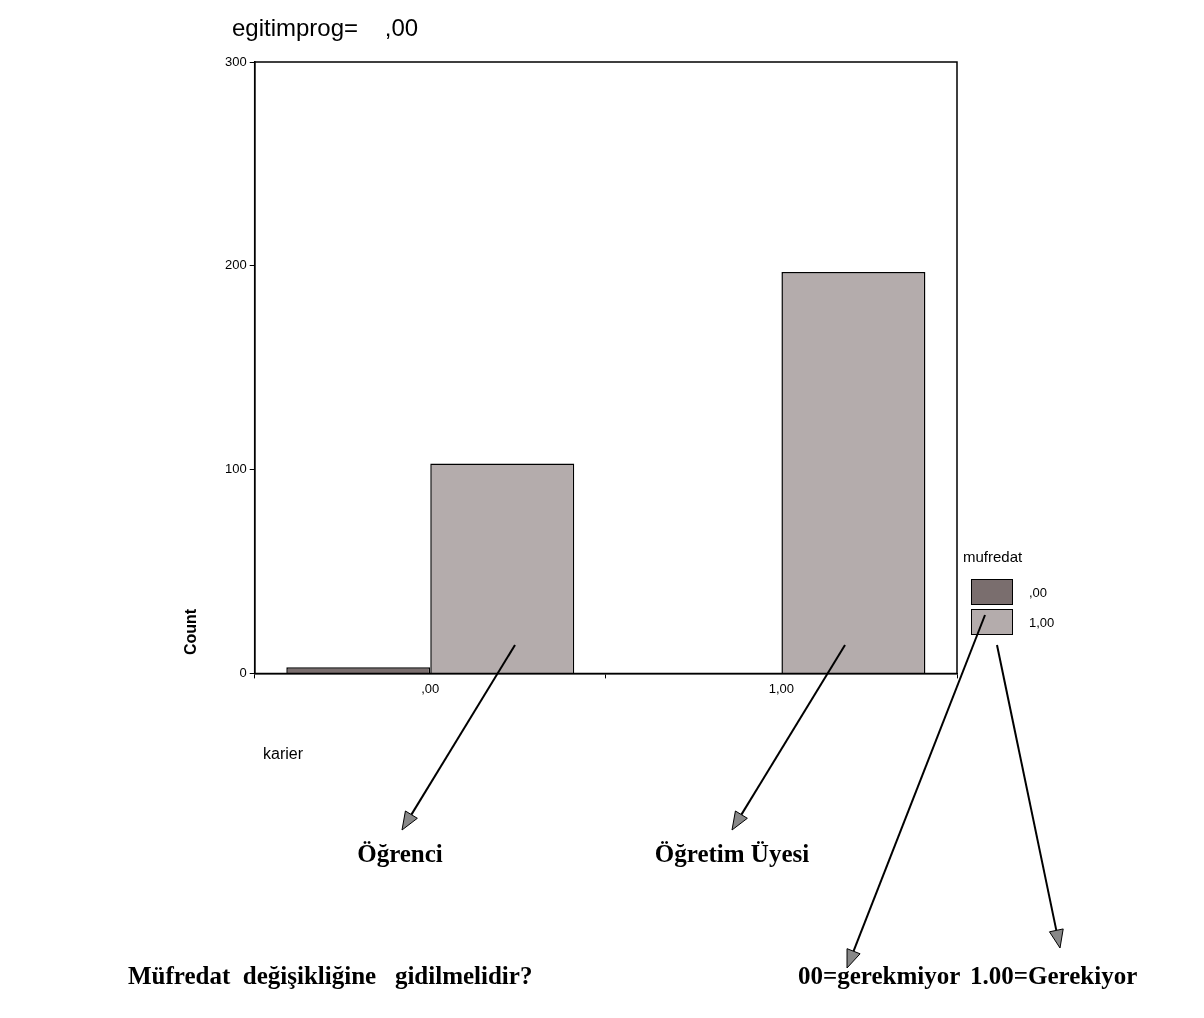  What do you see at coordinates (879, 976) in the screenshot?
I see `text: 00=gerekmiyor` at bounding box center [879, 976].